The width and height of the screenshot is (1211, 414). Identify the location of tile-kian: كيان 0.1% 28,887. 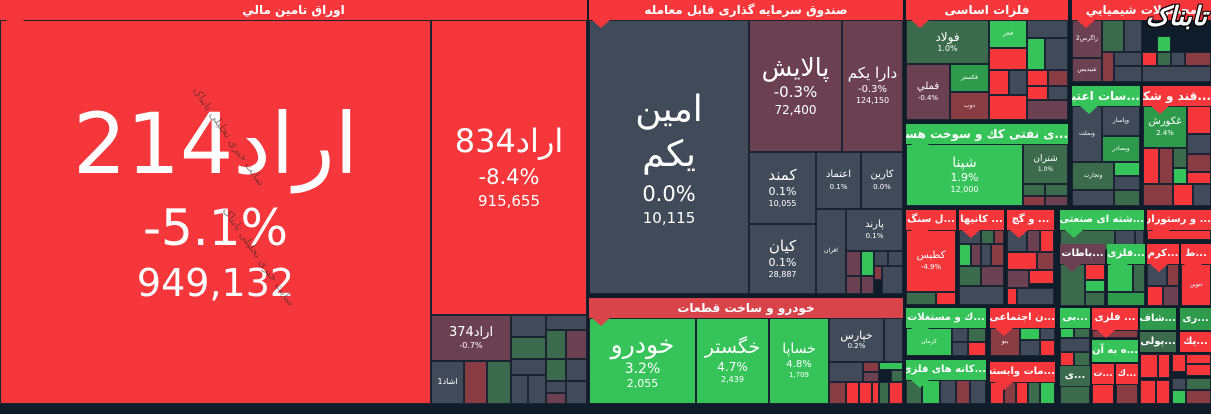
(782, 259).